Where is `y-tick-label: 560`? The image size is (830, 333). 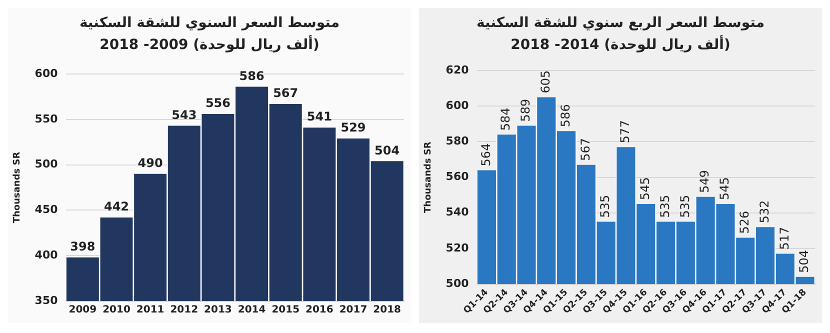 y-tick-label: 560 is located at coordinates (458, 177).